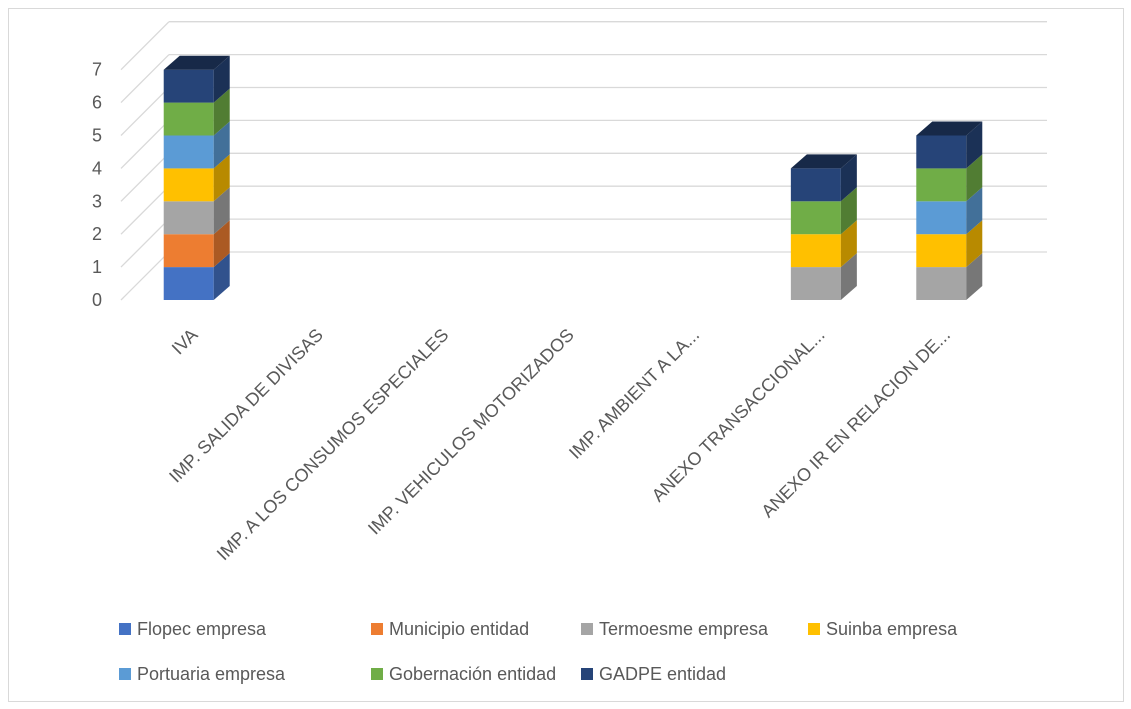 The image size is (1131, 709). What do you see at coordinates (97, 300) in the screenshot?
I see `y-tick-label: 0` at bounding box center [97, 300].